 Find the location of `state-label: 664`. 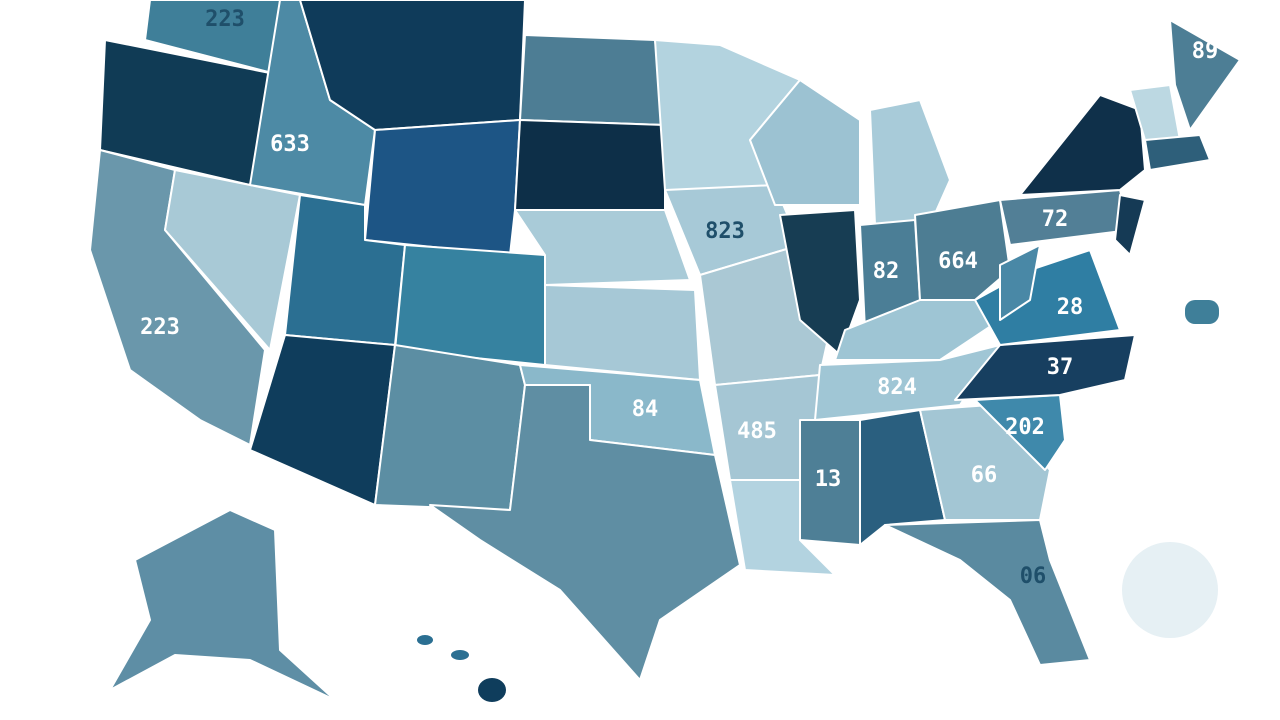

state-label: 664 is located at coordinates (958, 261).